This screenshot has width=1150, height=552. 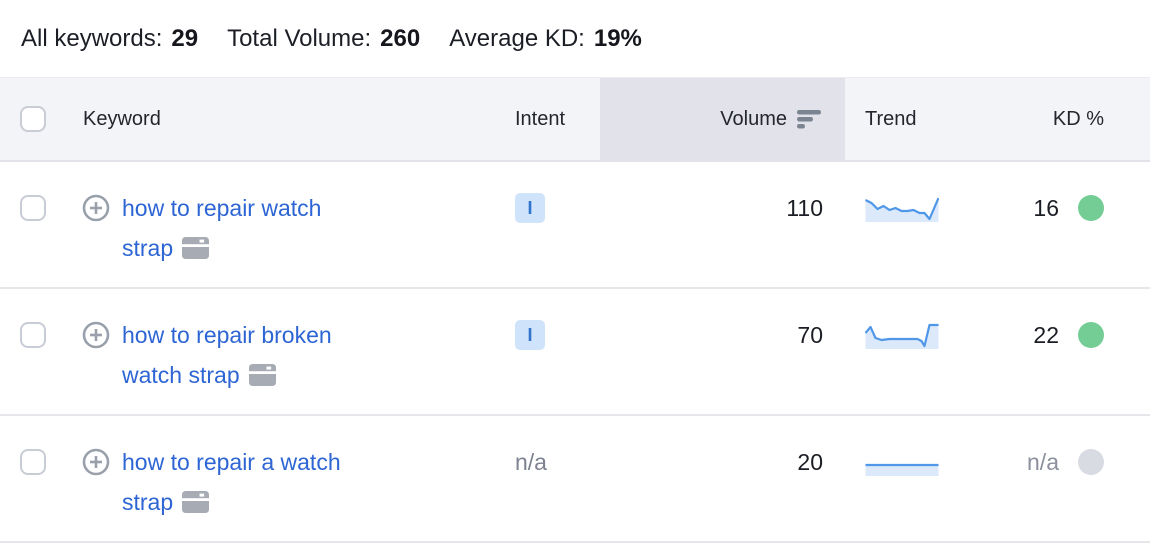 I want to click on keyword-text: how to repair broken watch strap, so click(x=227, y=355).